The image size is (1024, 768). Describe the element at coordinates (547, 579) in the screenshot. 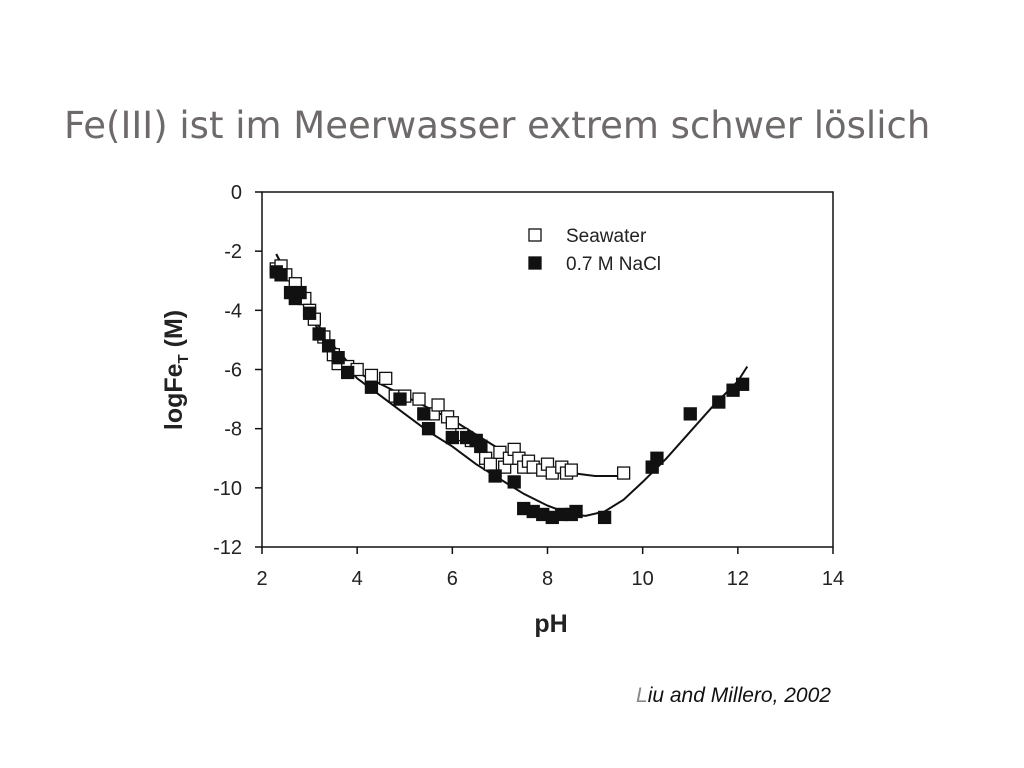

I see `x-tick-label: 8` at that location.